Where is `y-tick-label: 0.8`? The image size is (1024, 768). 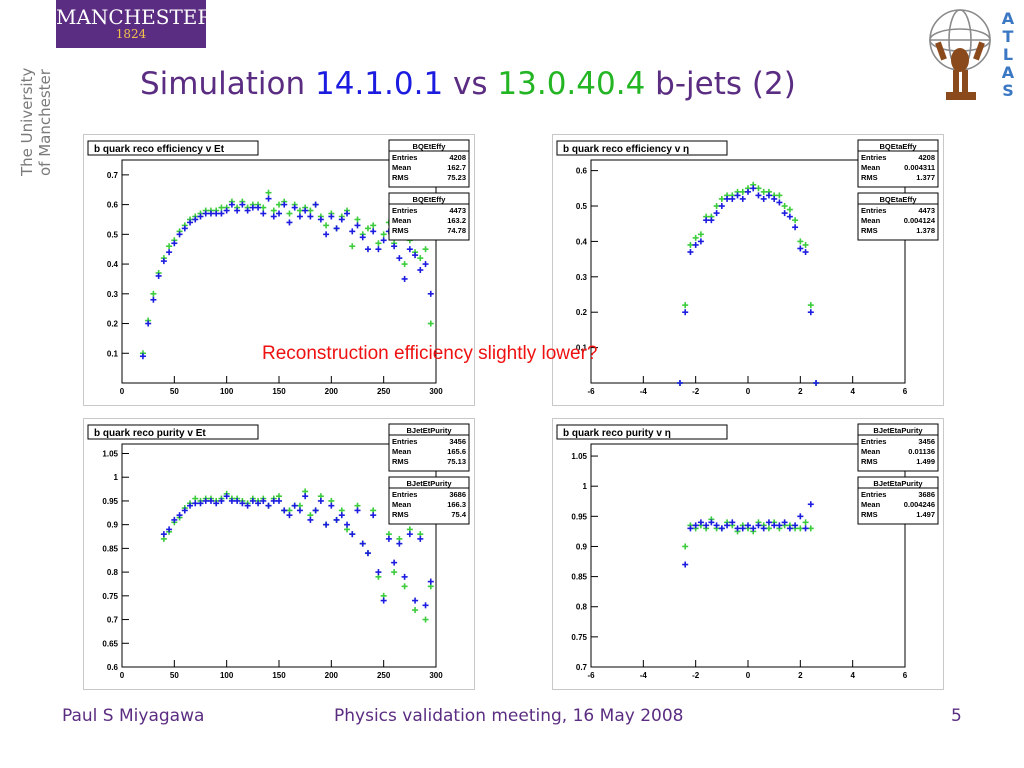 y-tick-label: 0.8 is located at coordinates (113, 572).